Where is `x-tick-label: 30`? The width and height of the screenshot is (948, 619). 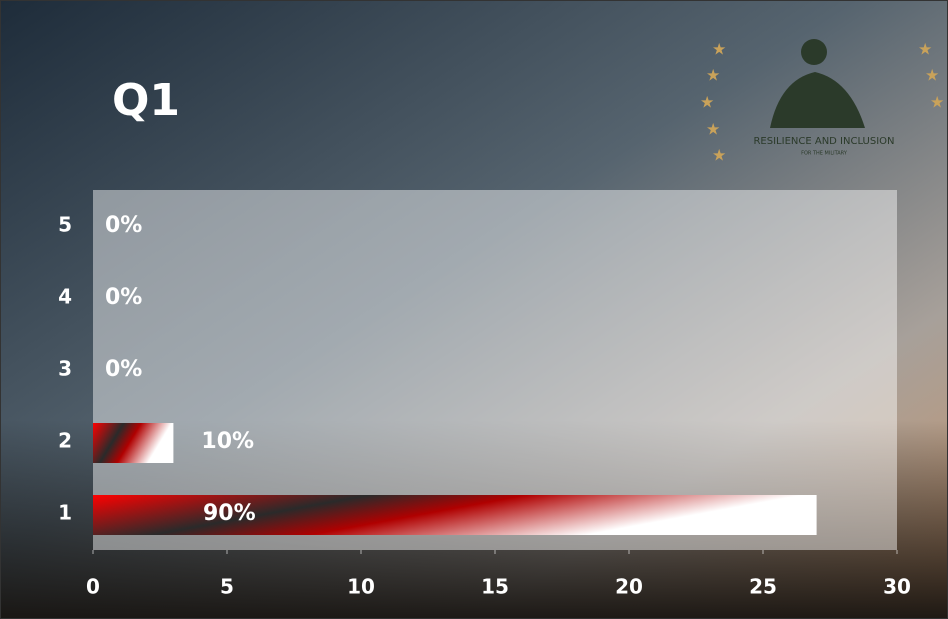 x-tick-label: 30 is located at coordinates (897, 587).